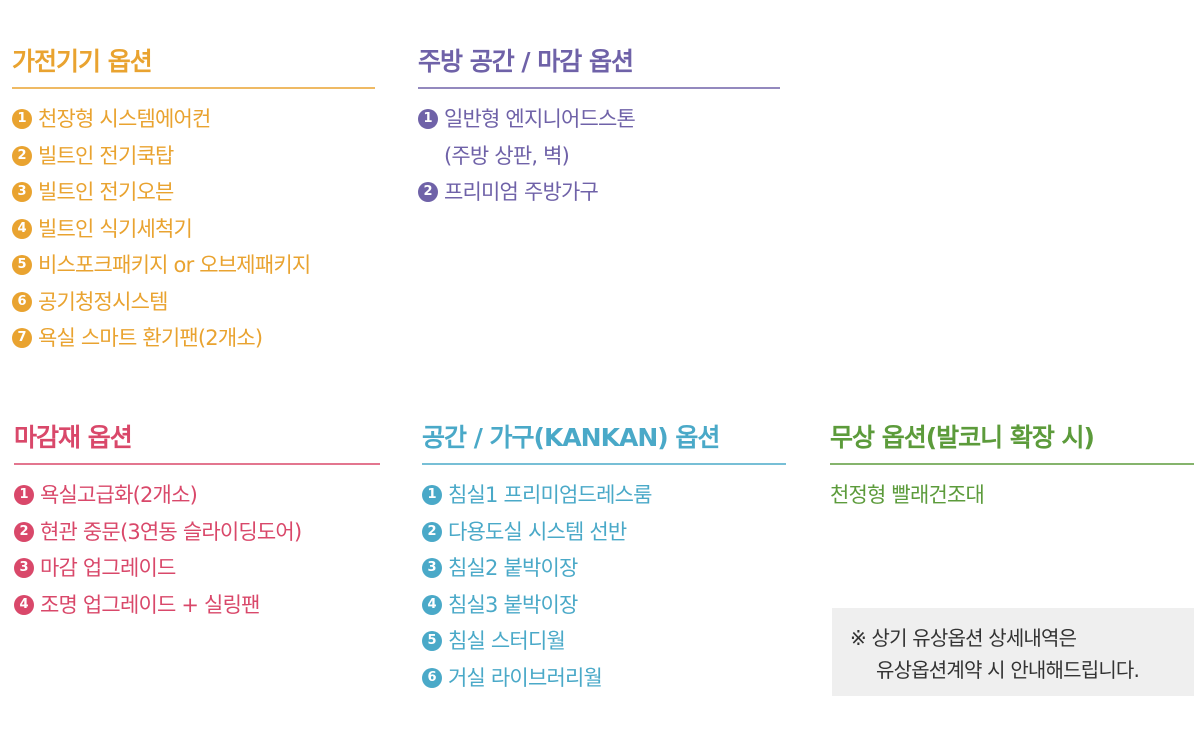  Describe the element at coordinates (962, 437) in the screenshot. I see `section-title: 무상 옵션(발코니 확장 시)` at that location.